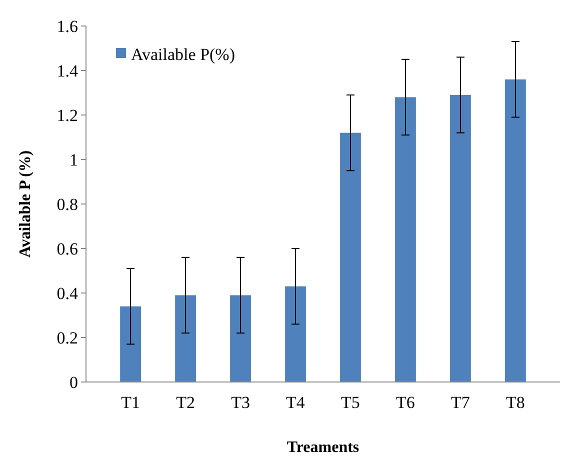  Describe the element at coordinates (67, 70) in the screenshot. I see `y-tick-label: 1.4` at that location.